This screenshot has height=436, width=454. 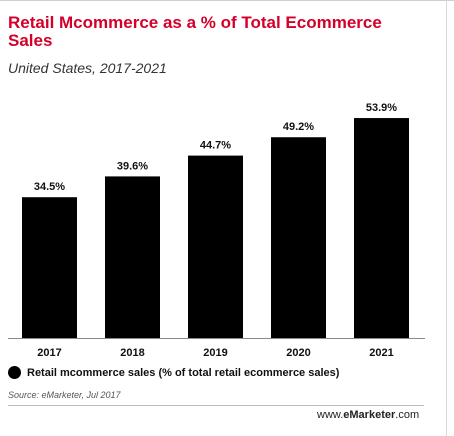 I want to click on data-label-2020: 49.2%, so click(x=298, y=127).